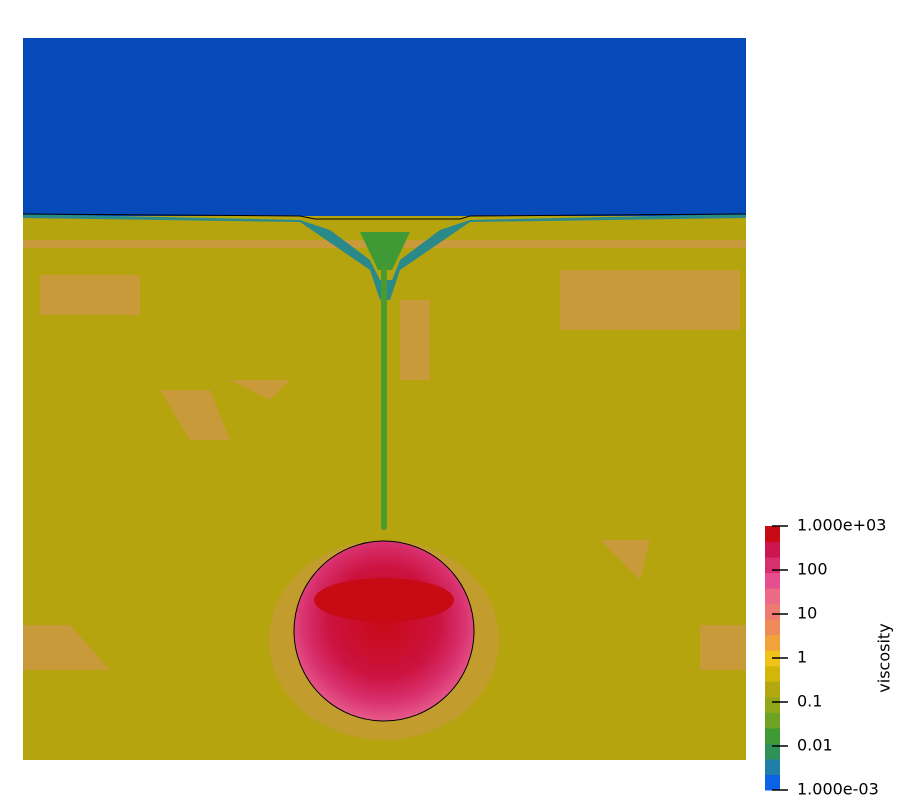 This screenshot has width=899, height=802. I want to click on tick-label: 1, so click(802, 657).